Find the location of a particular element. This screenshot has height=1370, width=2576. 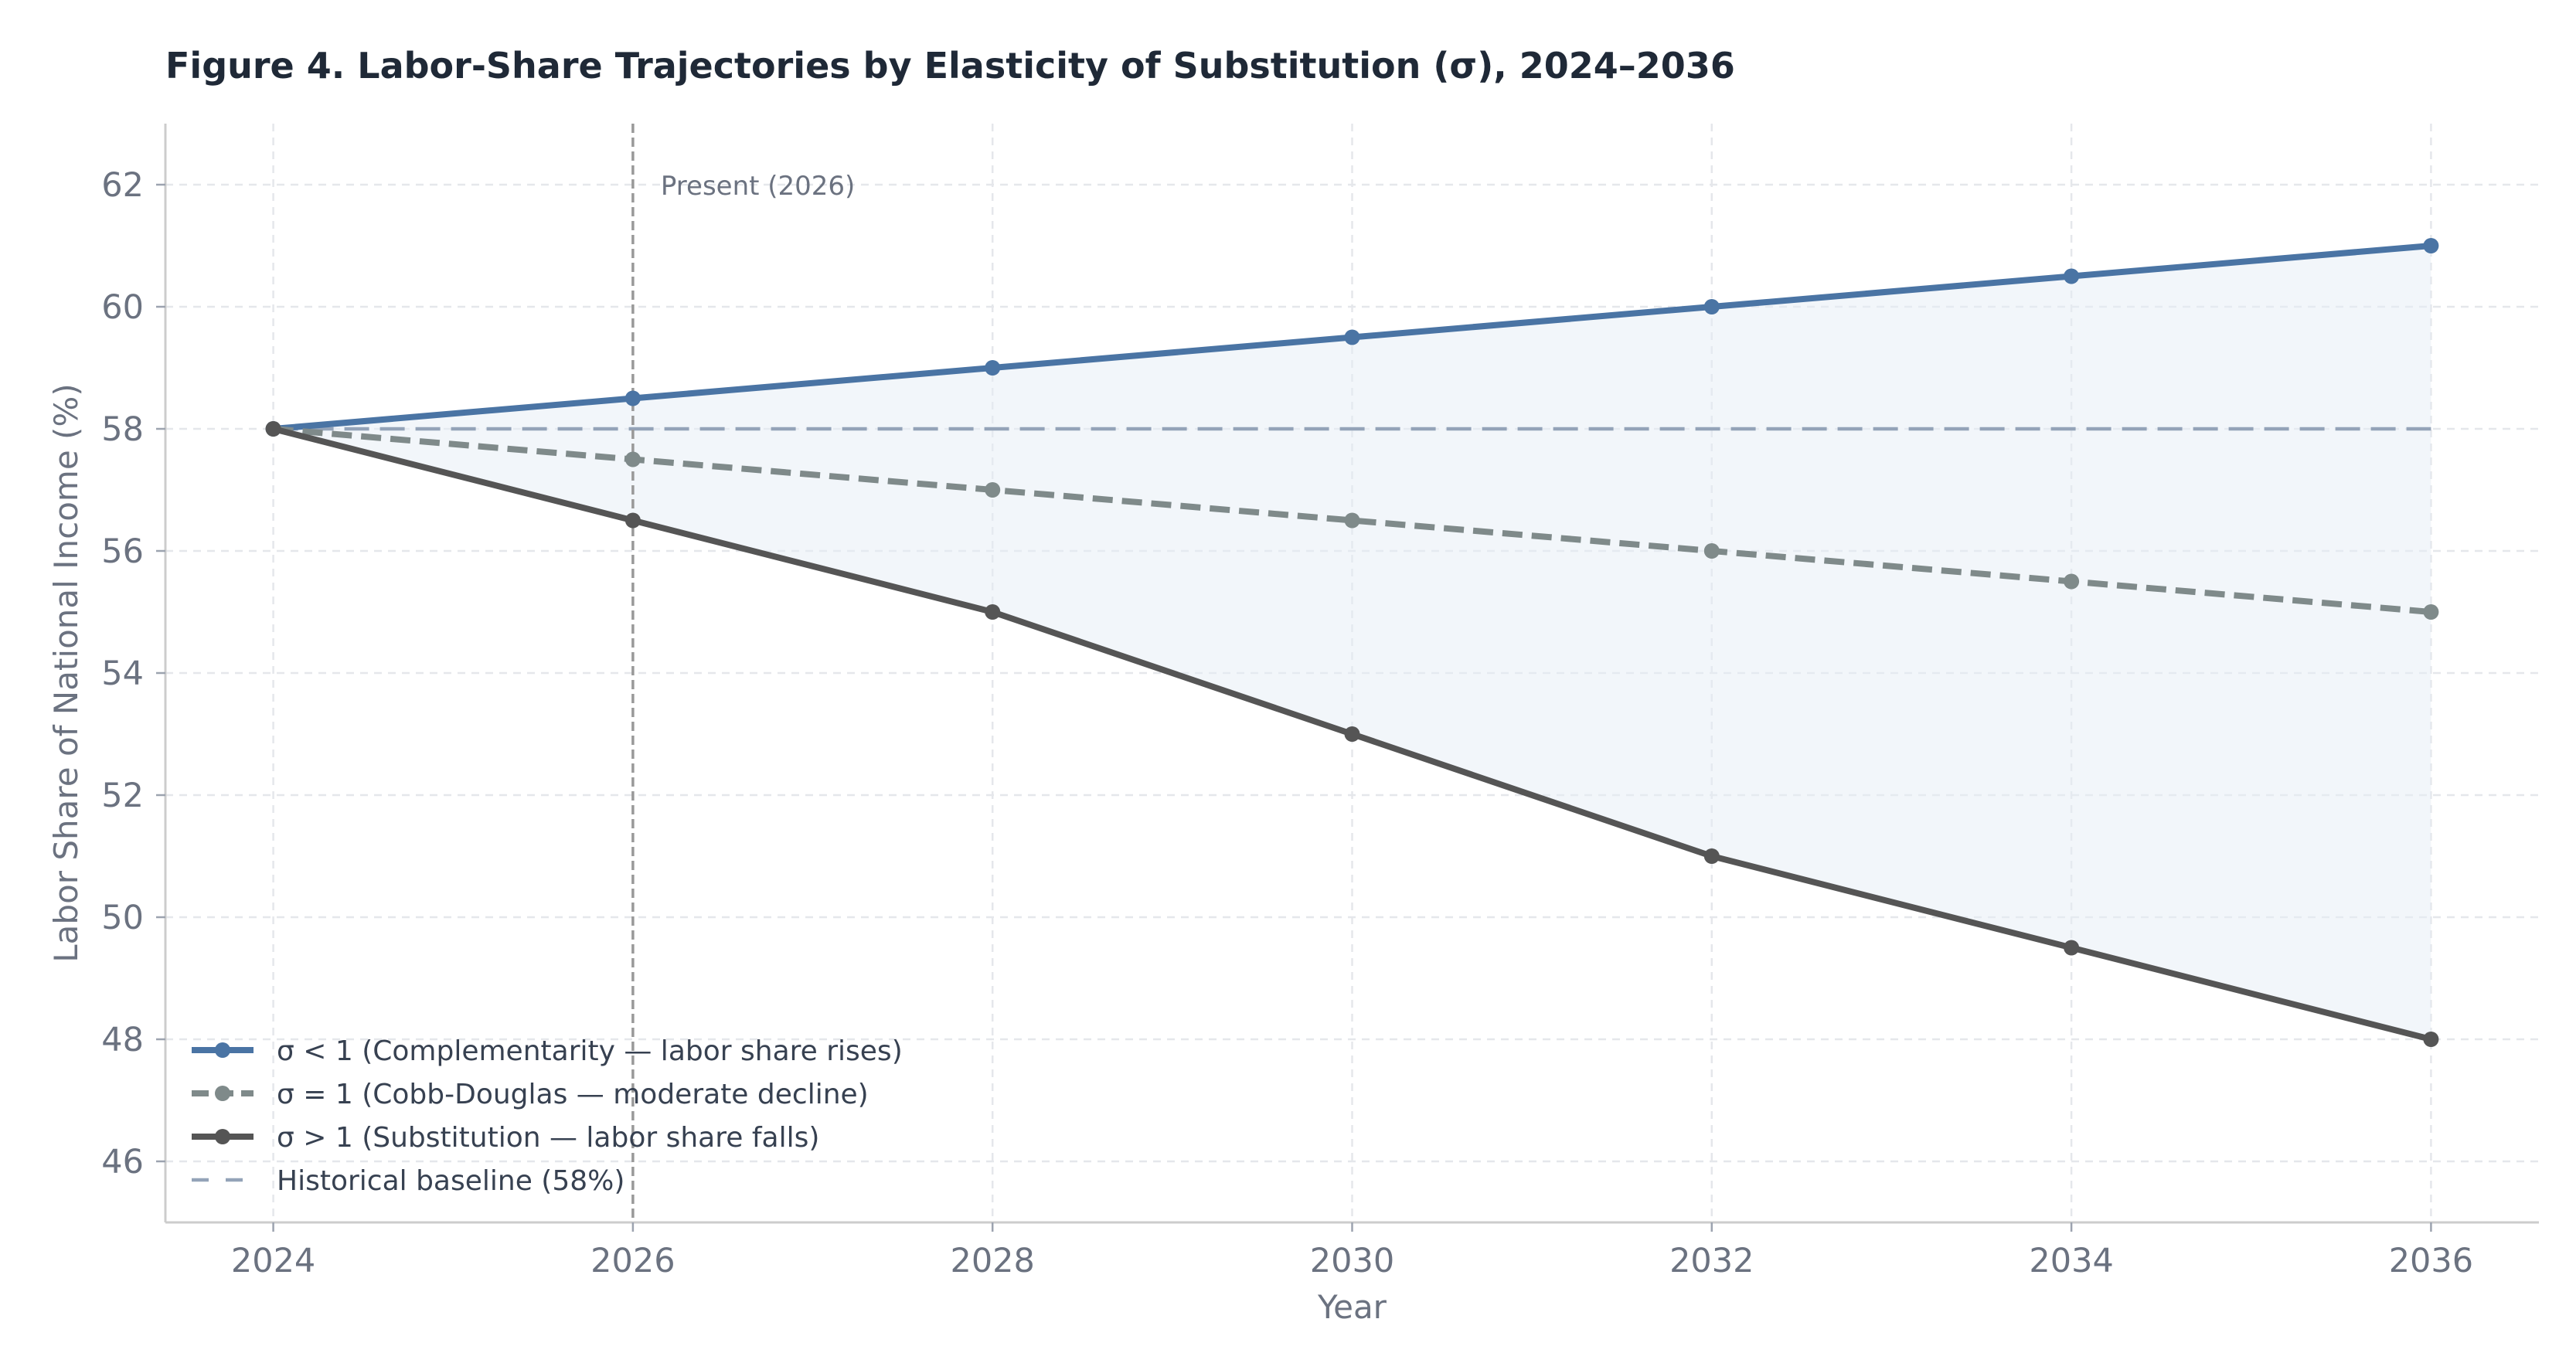

present-annotation: Present (2026) is located at coordinates (758, 186).